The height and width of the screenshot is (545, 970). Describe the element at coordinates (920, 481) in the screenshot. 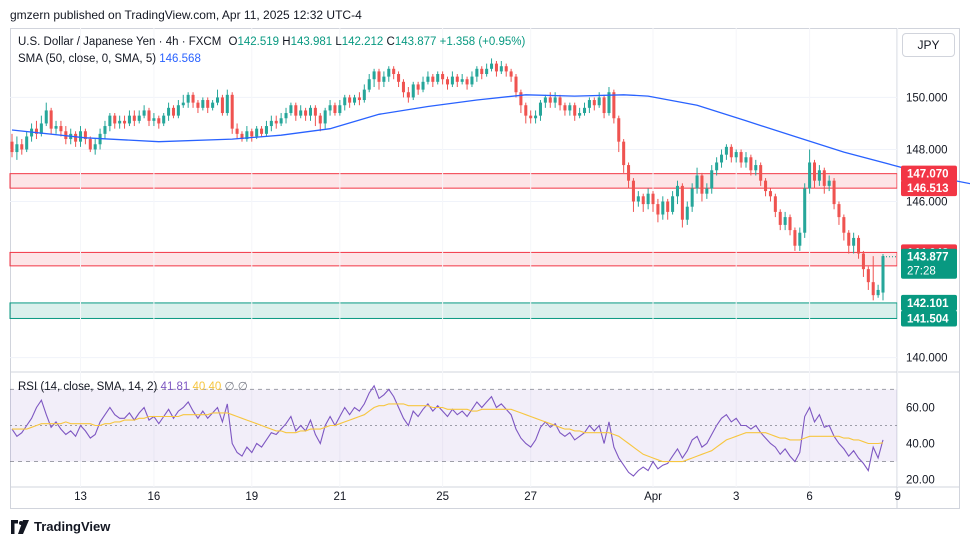

I see `rsi-tick-label: 20.00` at that location.